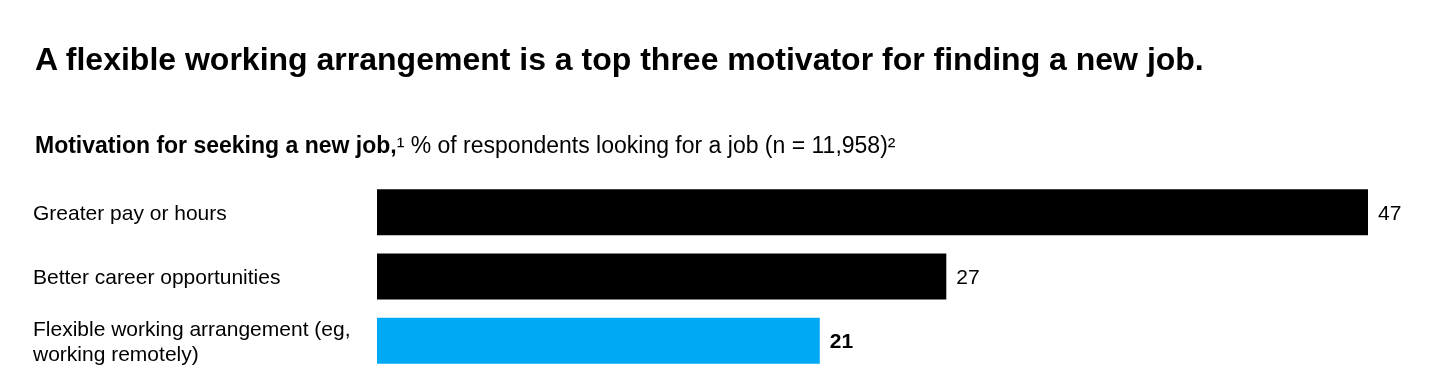 This screenshot has width=1440, height=377. Describe the element at coordinates (619, 59) in the screenshot. I see `chart-title: A flexible working arrangement is a top three motivator for finding a new job.` at that location.